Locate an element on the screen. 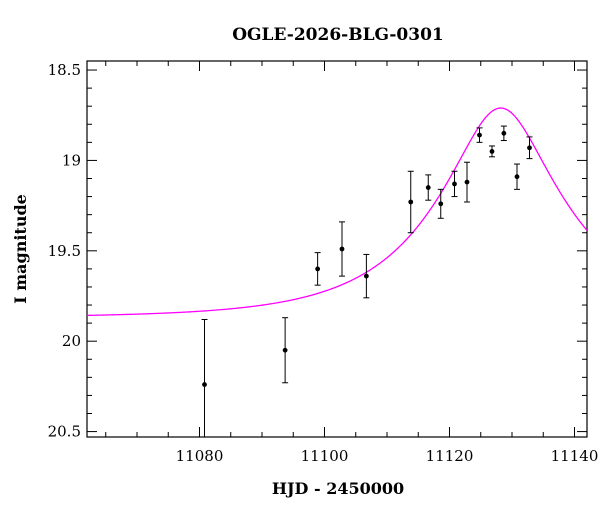  x-tick-label: 11100 is located at coordinates (325, 456).